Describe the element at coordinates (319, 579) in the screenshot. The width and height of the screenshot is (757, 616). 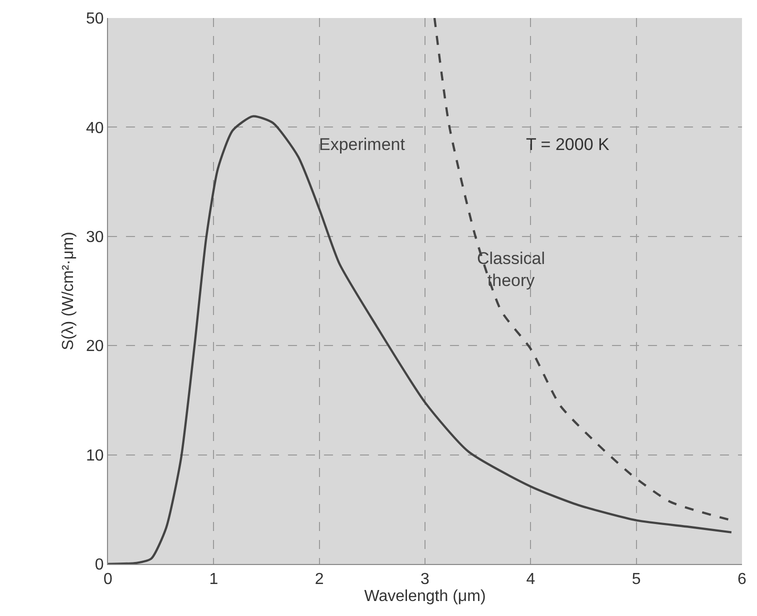
I see `x-tick-label: 2` at that location.